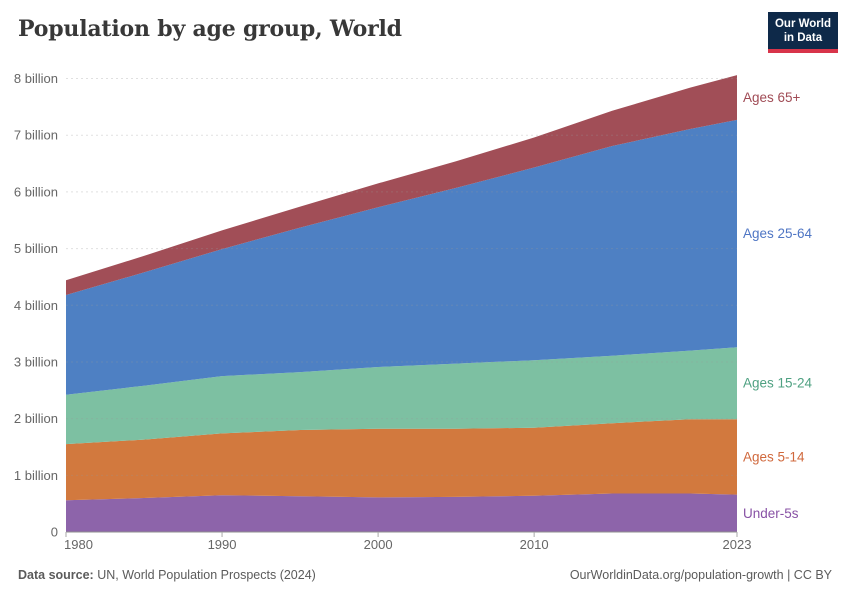 This screenshot has height=600, width=850. Describe the element at coordinates (204, 575) in the screenshot. I see `data-source-text: UN, World Population Prospects (2024)` at that location.